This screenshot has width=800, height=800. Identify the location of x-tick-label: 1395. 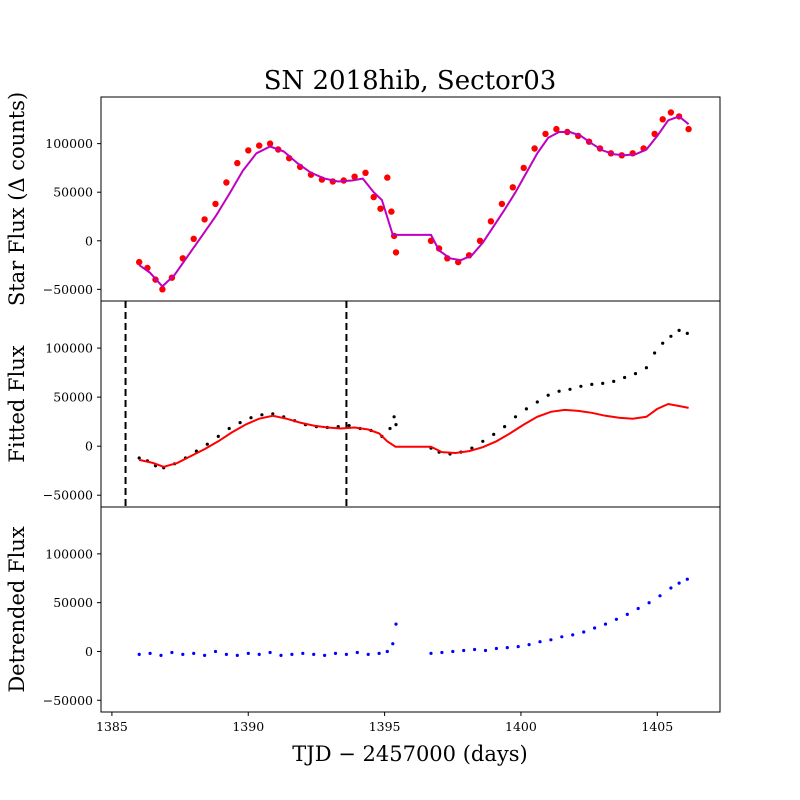
(385, 726).